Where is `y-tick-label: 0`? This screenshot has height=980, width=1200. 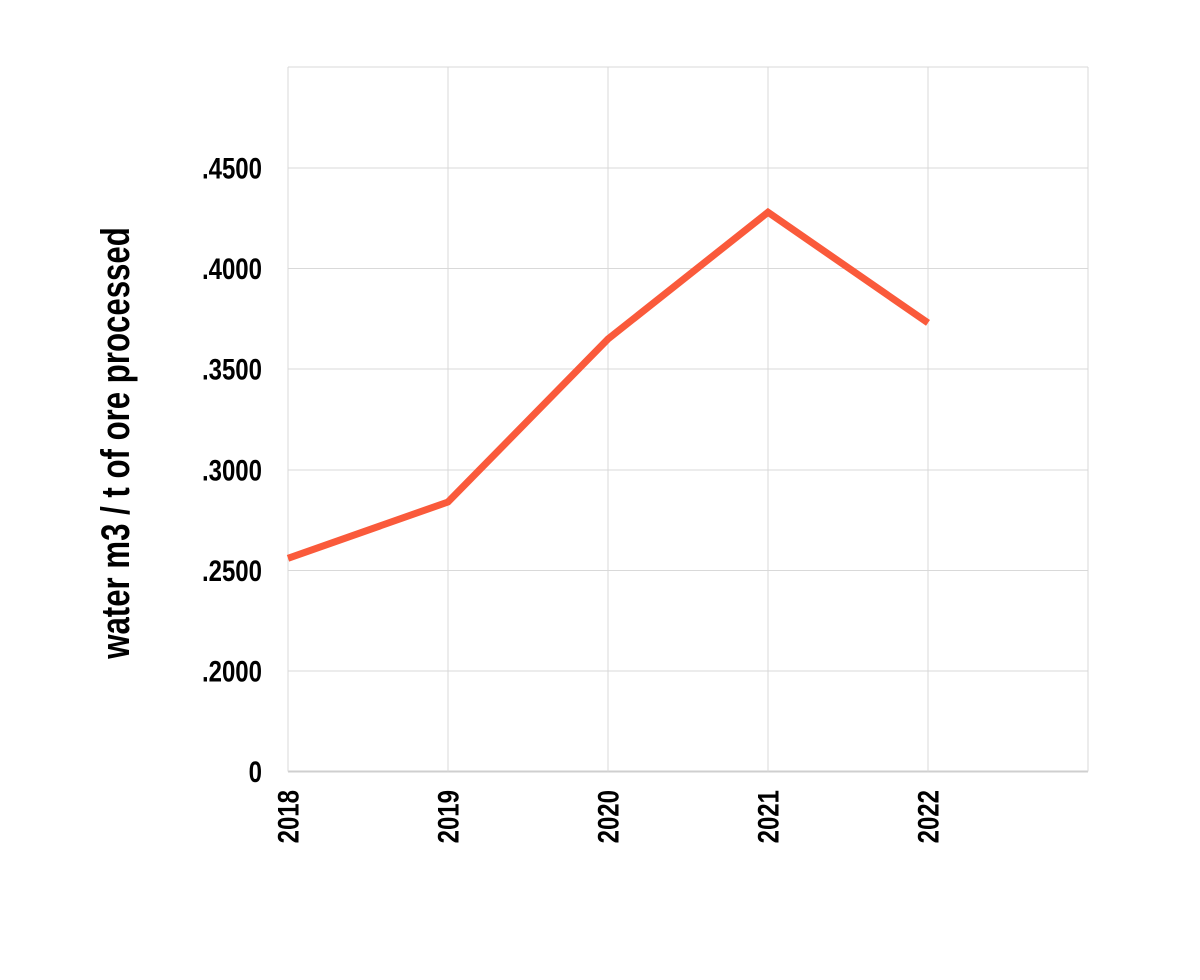
y-tick-label: 0 is located at coordinates (255, 771).